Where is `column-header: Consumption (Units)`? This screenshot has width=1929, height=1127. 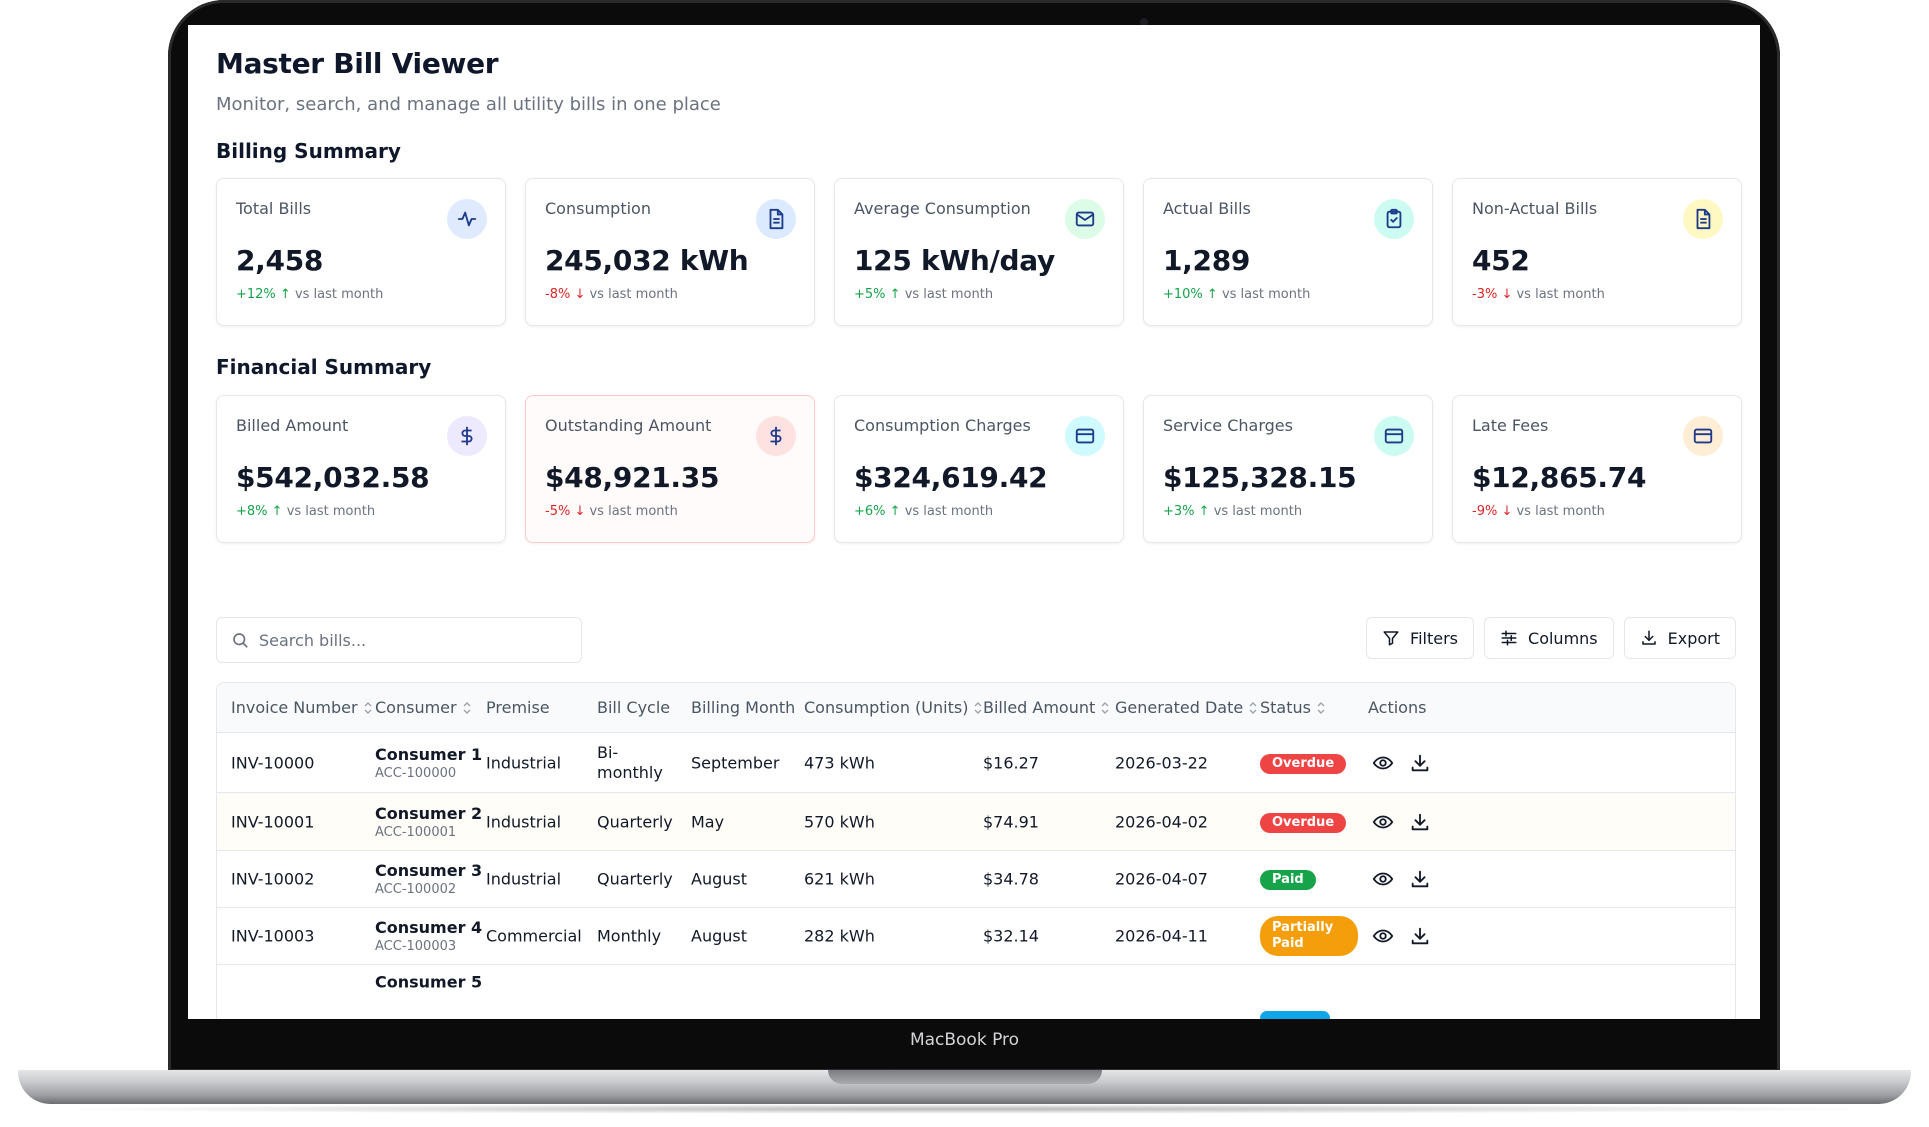
column-header: Consumption (Units) is located at coordinates (893, 707).